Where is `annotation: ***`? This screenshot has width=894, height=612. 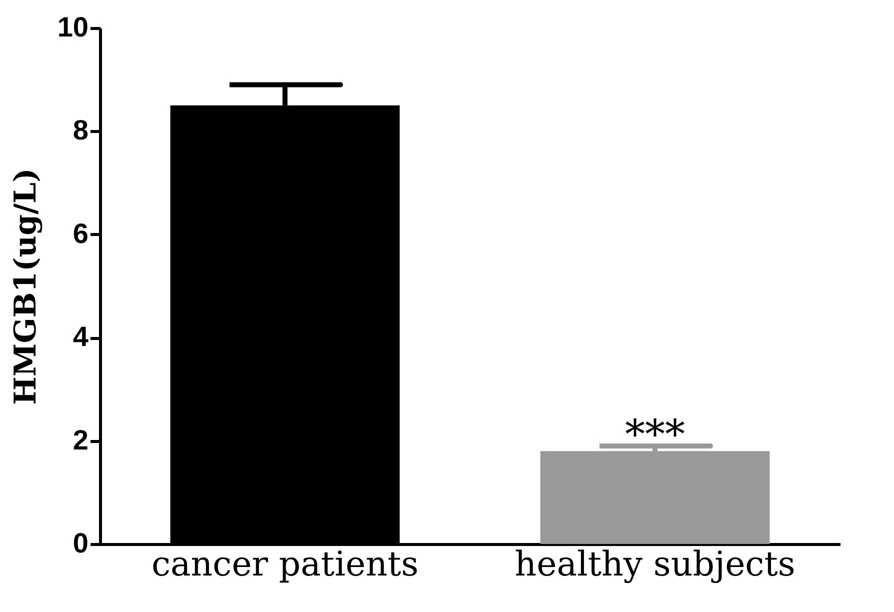
annotation: *** is located at coordinates (655, 435).